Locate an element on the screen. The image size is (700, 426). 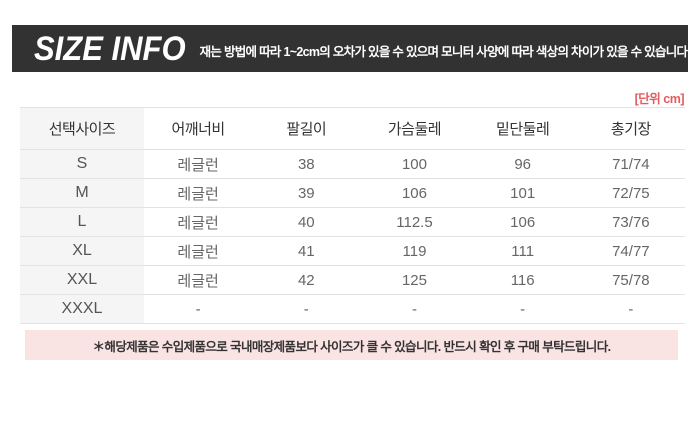
chest-cell: 125 is located at coordinates (414, 280).